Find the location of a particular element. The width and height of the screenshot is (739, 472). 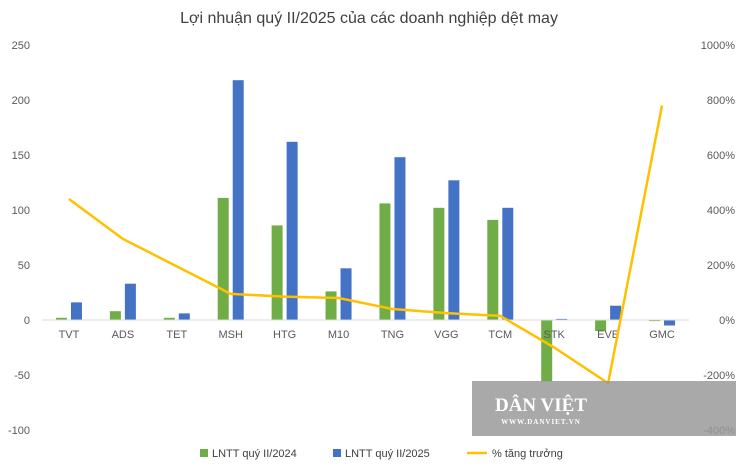

watermark: DÂN VIỆT WWW.DANVIET.VN is located at coordinates (604, 408).